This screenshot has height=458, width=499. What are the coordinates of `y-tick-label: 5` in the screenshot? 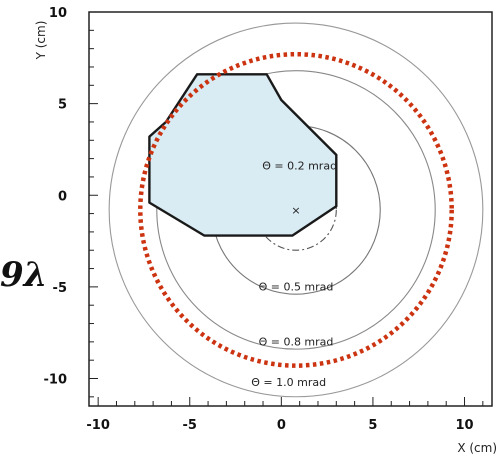 It's located at (62, 105).